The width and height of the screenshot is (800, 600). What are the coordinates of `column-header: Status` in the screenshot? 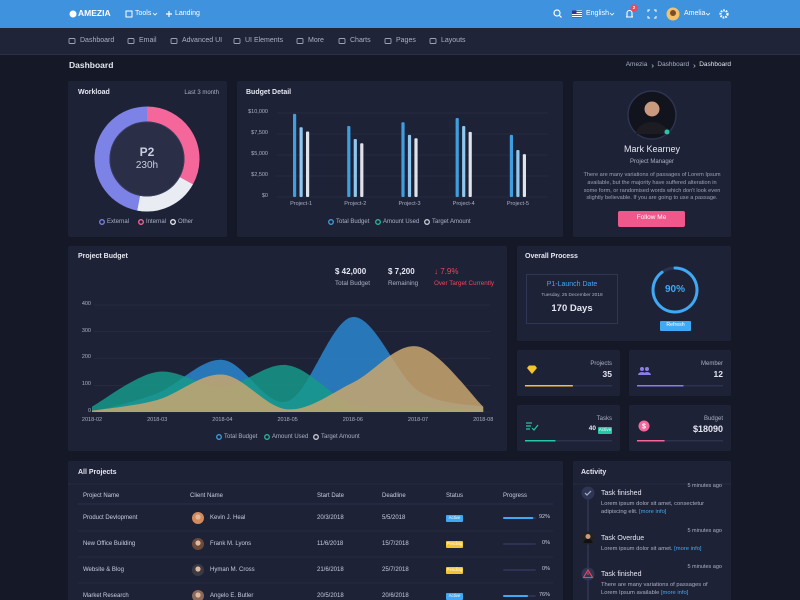 It's located at (455, 495).